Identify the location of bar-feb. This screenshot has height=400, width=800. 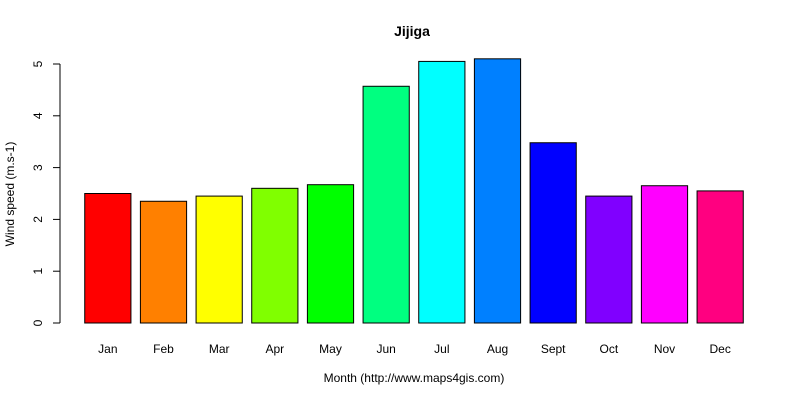
(163, 262).